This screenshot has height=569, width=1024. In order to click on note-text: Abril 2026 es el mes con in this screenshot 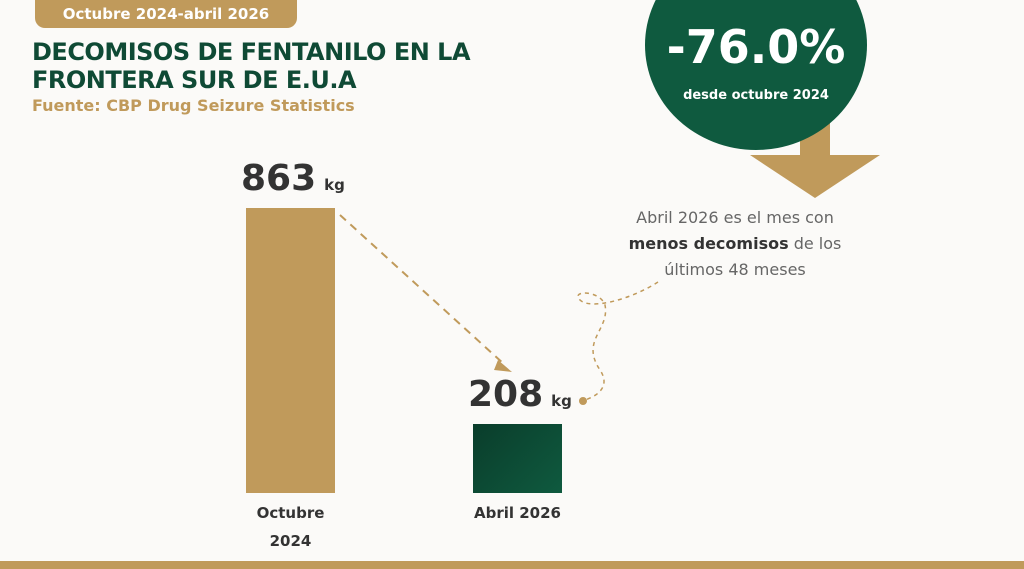, I will do `click(735, 217)`.